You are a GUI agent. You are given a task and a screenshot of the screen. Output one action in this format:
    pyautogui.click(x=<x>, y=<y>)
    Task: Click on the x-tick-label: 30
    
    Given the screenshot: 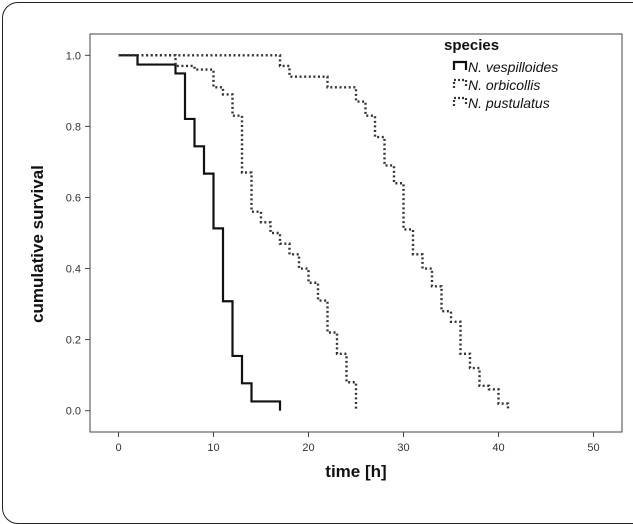 What is the action you would take?
    pyautogui.click(x=403, y=448)
    